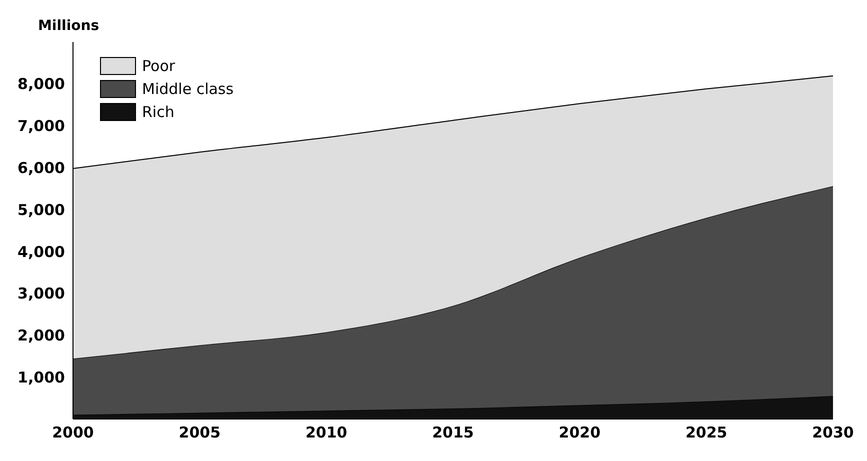 The image size is (867, 461). Describe the element at coordinates (706, 433) in the screenshot. I see `x-tick-label: 2025` at that location.